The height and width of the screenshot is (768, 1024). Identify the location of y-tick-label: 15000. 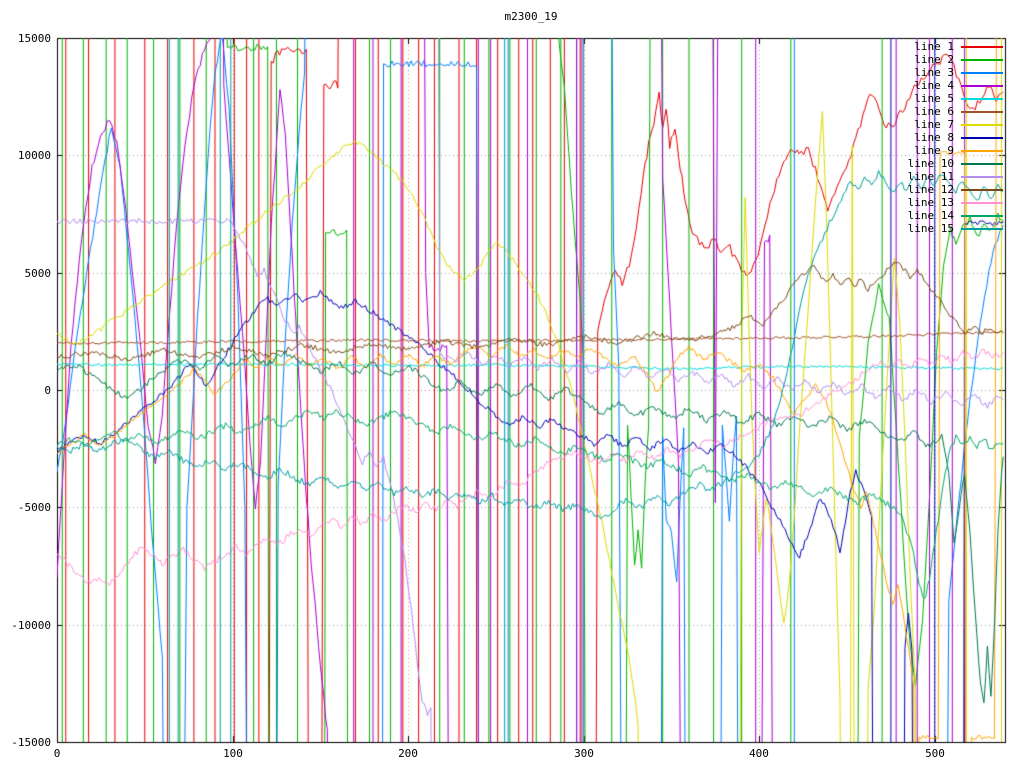
(34, 38).